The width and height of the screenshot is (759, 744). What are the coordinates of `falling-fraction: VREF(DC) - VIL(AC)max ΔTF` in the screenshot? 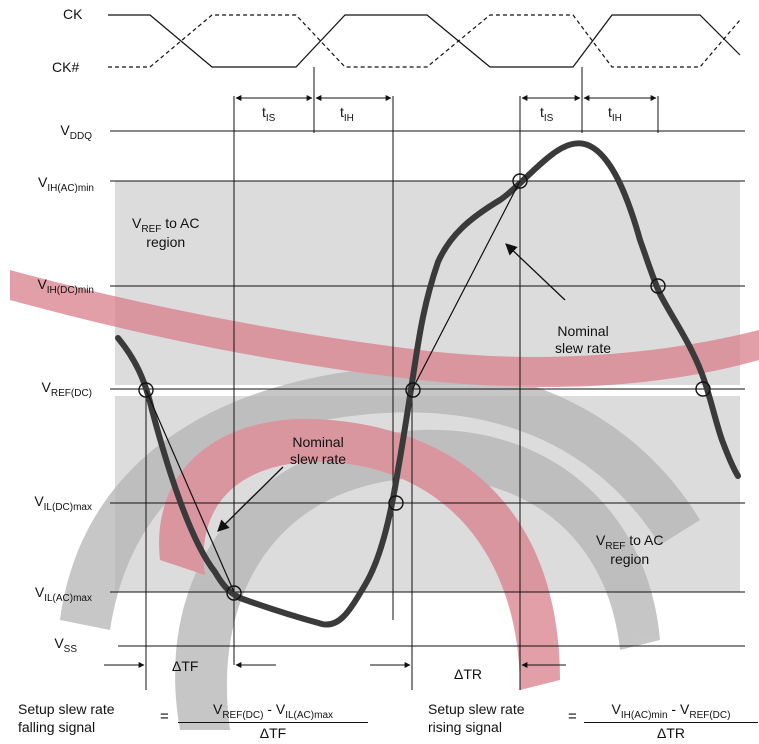 It's located at (273, 721).